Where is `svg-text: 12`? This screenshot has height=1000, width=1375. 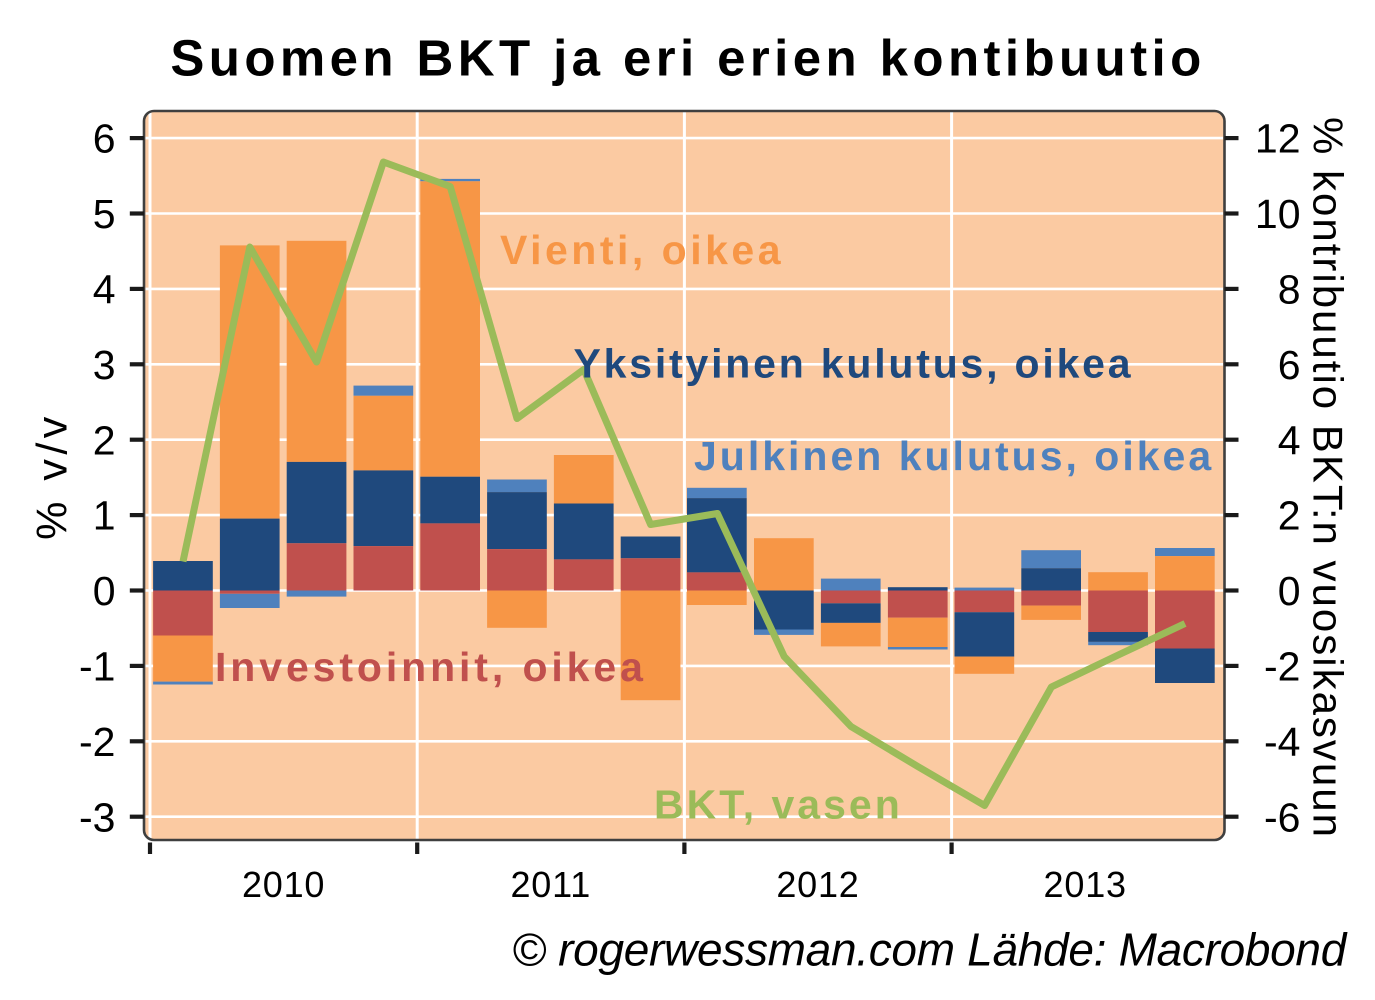 svg-text: 12 is located at coordinates (1278, 139).